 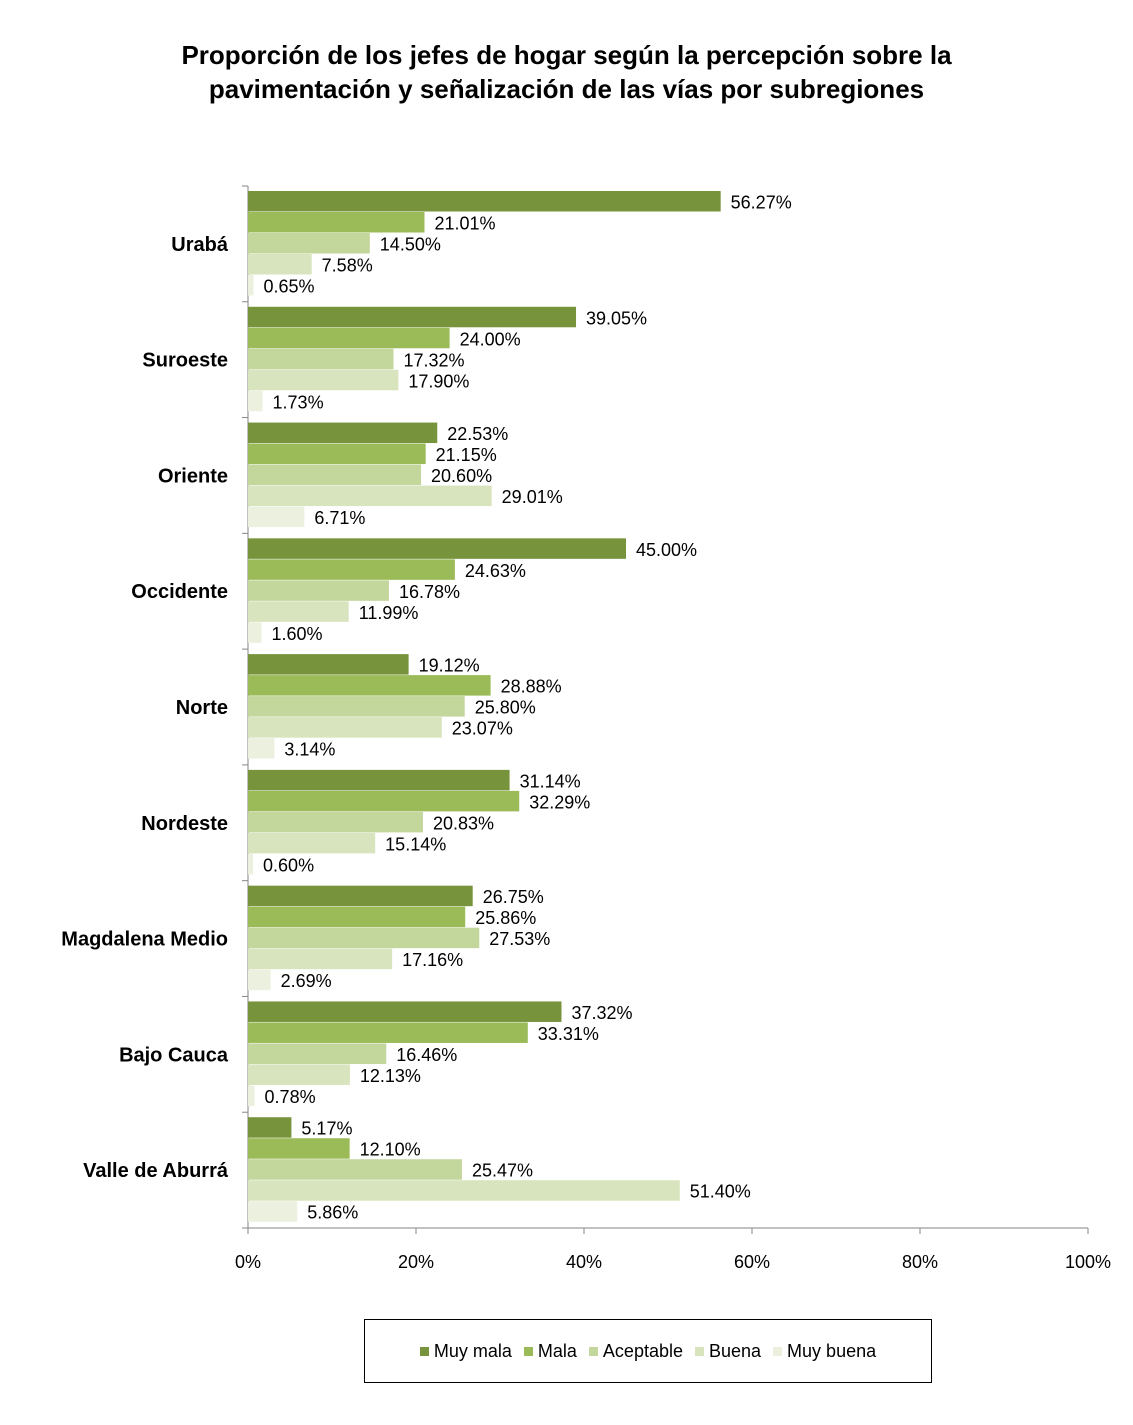 I want to click on data-label: 37.32%, so click(x=601, y=1013).